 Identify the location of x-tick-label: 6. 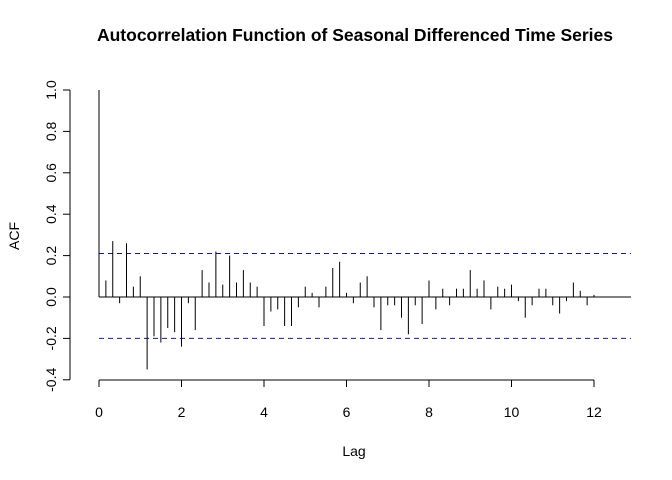
(347, 412).